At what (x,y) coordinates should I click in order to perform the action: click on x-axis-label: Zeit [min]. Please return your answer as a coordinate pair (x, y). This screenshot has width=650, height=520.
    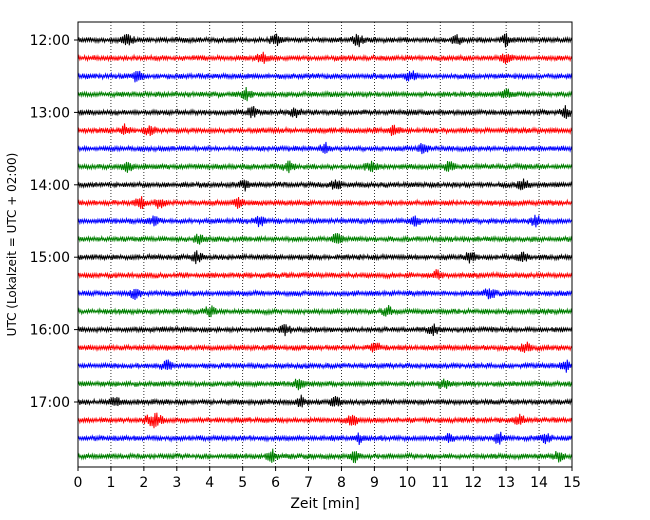
    Looking at the image, I should click on (324, 504).